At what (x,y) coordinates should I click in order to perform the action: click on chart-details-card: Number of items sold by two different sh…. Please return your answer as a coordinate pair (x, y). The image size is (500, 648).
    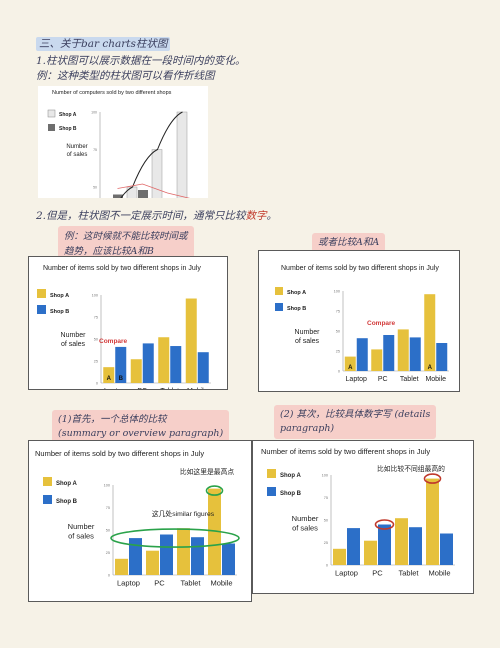
    Looking at the image, I should click on (363, 517).